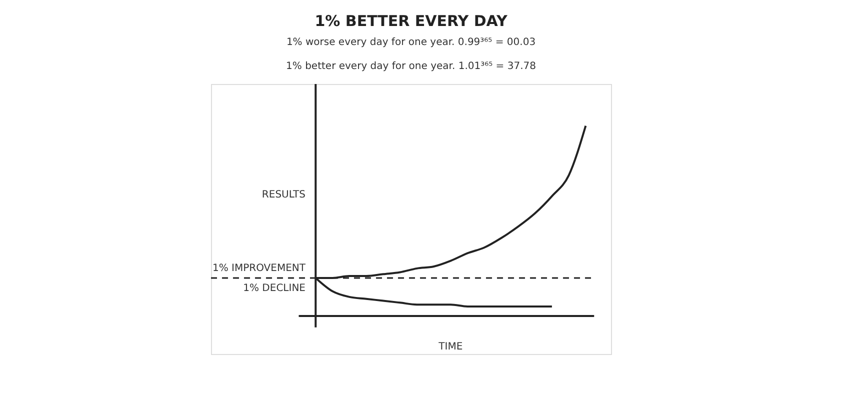 Image resolution: width=854 pixels, height=394 pixels. What do you see at coordinates (284, 194) in the screenshot?
I see `y-axis-title: RESULTS` at bounding box center [284, 194].